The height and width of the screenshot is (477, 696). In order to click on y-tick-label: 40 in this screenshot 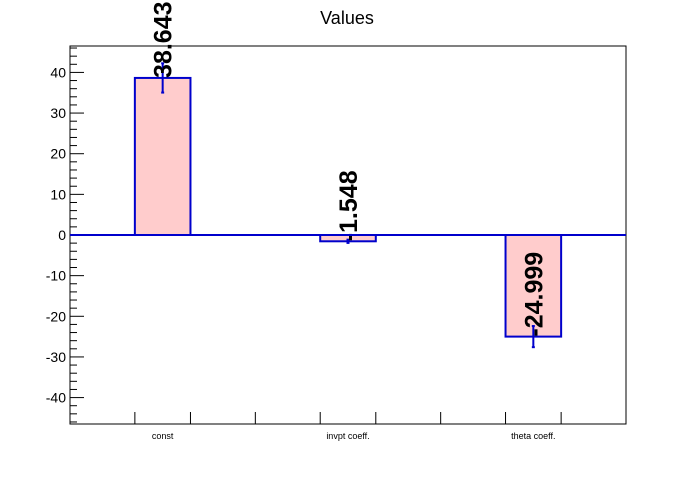, I will do `click(58, 72)`.